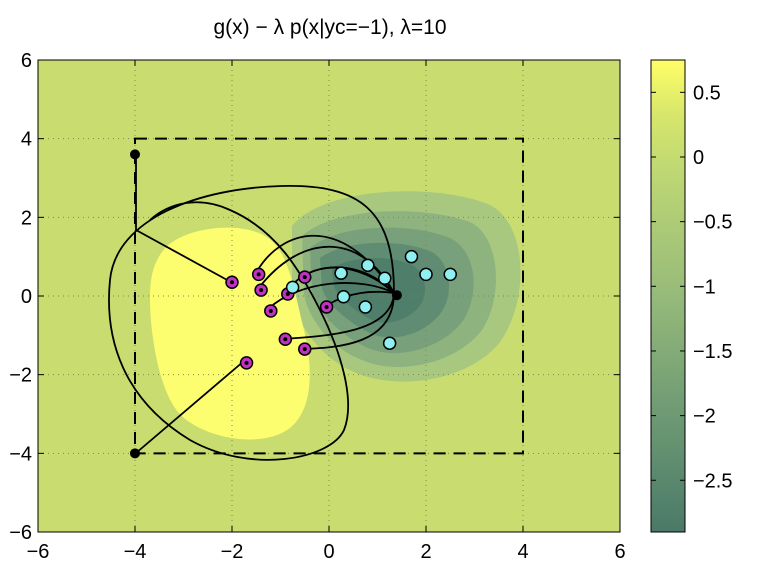 Image resolution: width=764 pixels, height=566 pixels. What do you see at coordinates (26, 140) in the screenshot?
I see `y-tick-label: 4` at bounding box center [26, 140].